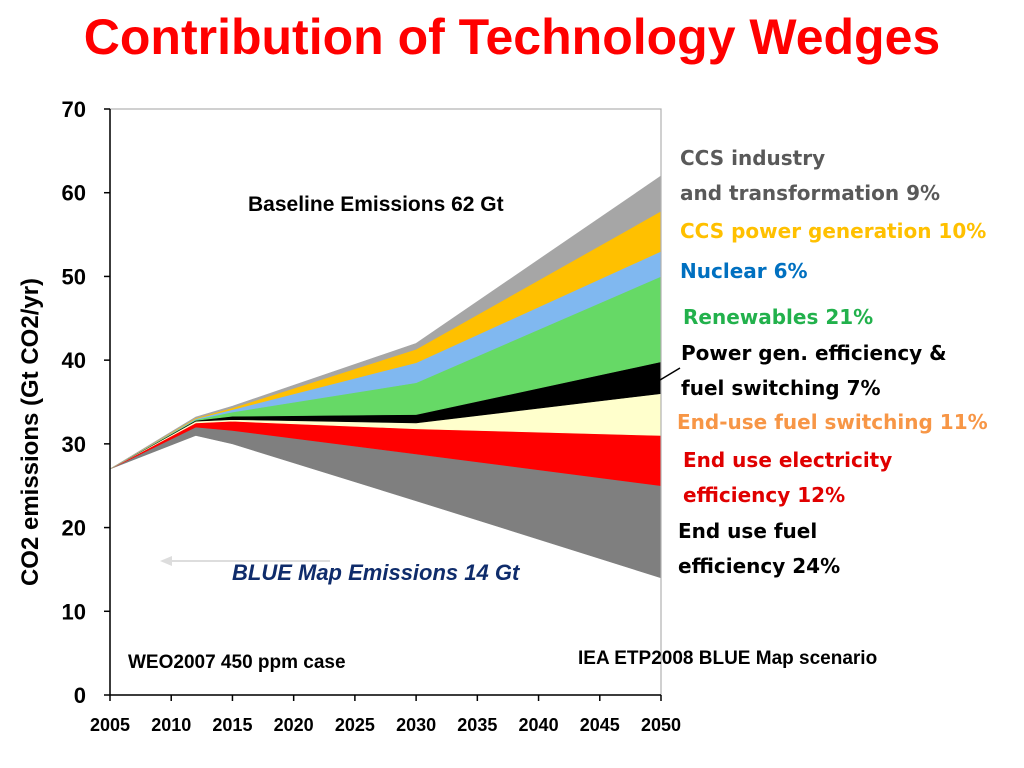 This screenshot has width=1024, height=768. What do you see at coordinates (477, 725) in the screenshot?
I see `x-tick-label: 2035` at bounding box center [477, 725].